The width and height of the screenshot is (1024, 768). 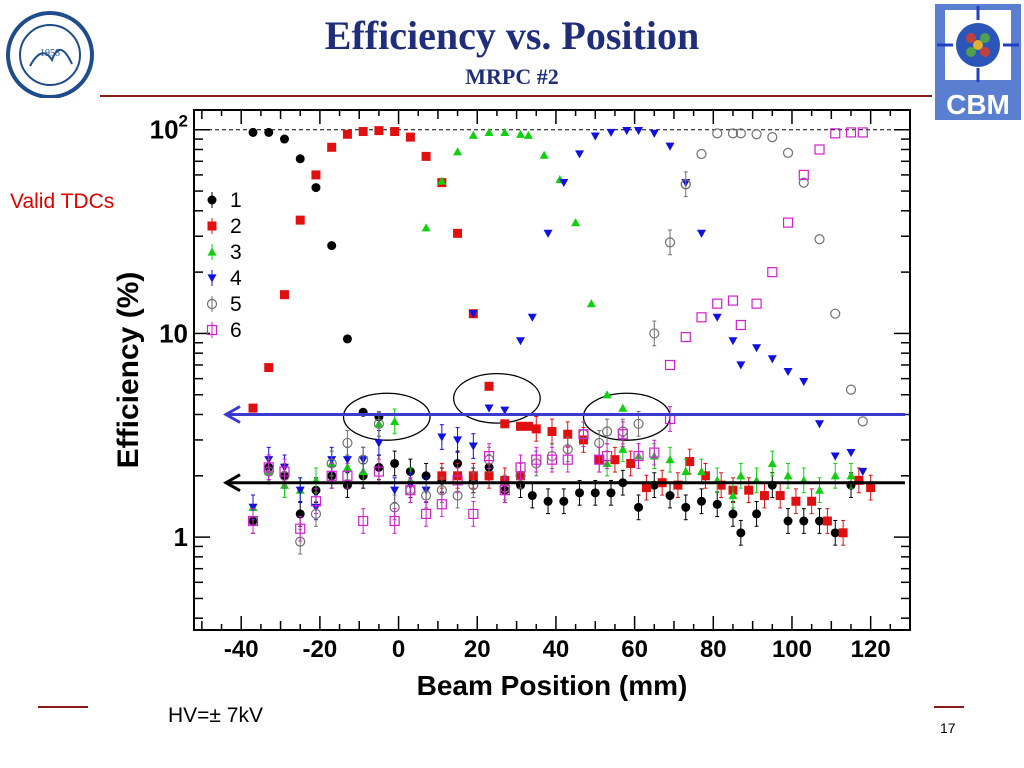 I want to click on y-axis-label: Efficiency (%), so click(x=128, y=370).